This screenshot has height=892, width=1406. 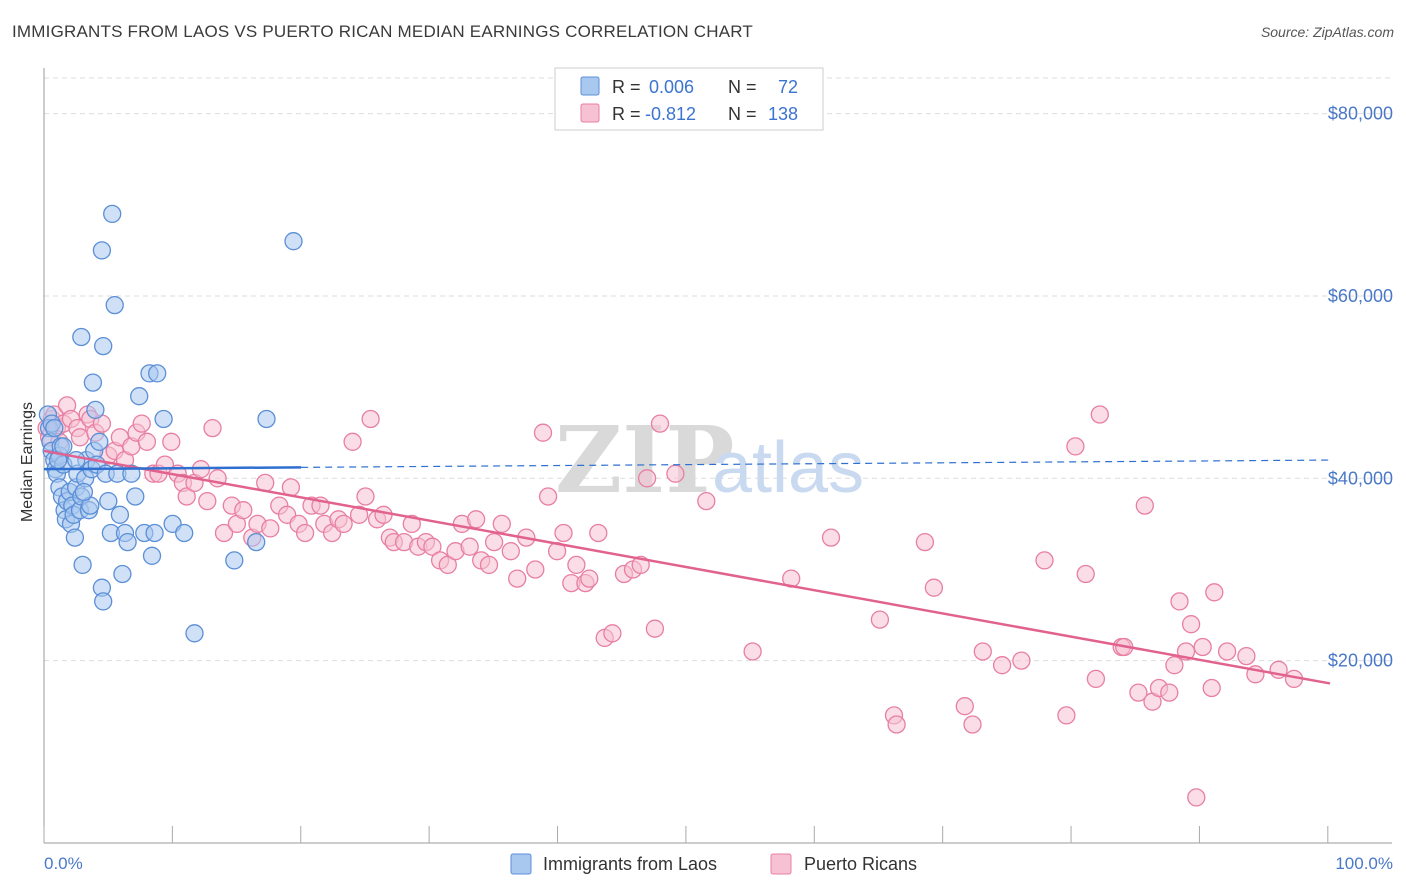 What do you see at coordinates (1360, 296) in the screenshot?
I see `y-tick-label: $60,000` at bounding box center [1360, 296].